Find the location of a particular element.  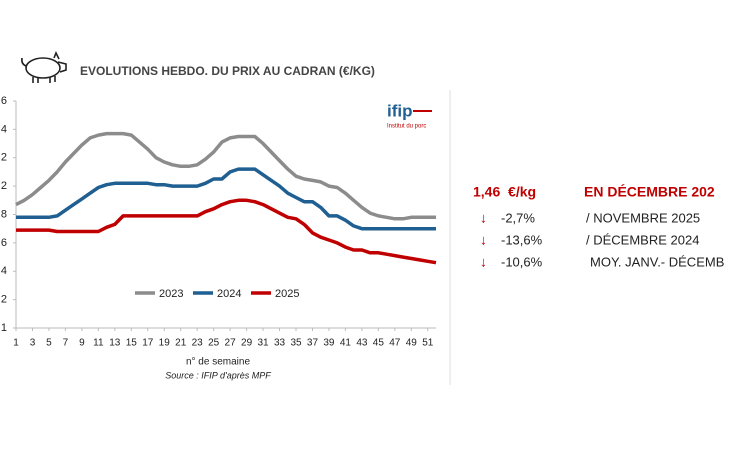

legend-label: 2025 is located at coordinates (287, 294).